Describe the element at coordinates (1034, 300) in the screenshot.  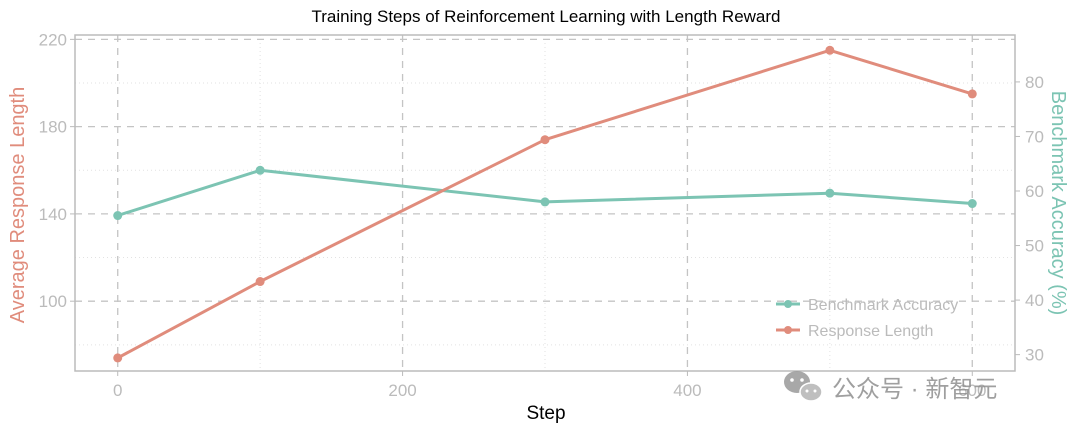
I see `y-right-tick-label: 40` at that location.